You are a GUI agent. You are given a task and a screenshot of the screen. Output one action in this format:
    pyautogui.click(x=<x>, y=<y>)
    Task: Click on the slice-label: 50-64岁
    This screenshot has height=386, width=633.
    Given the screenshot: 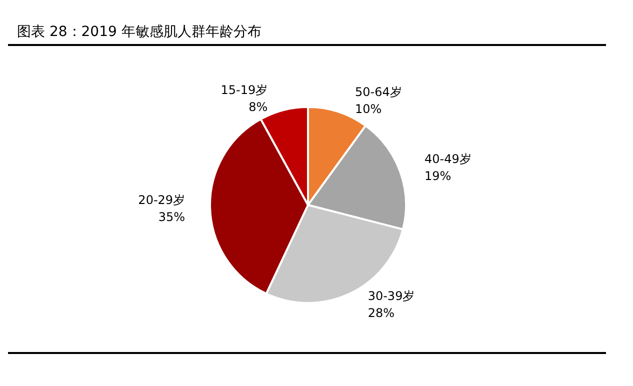 What is the action you would take?
    pyautogui.click(x=378, y=91)
    